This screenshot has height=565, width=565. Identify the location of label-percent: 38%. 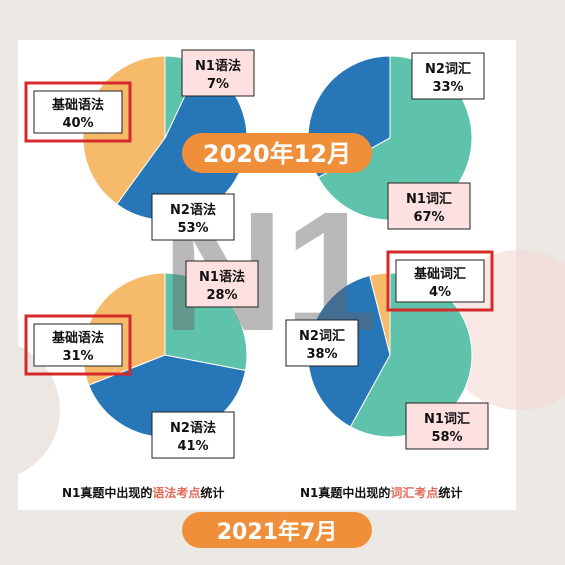
(321, 354).